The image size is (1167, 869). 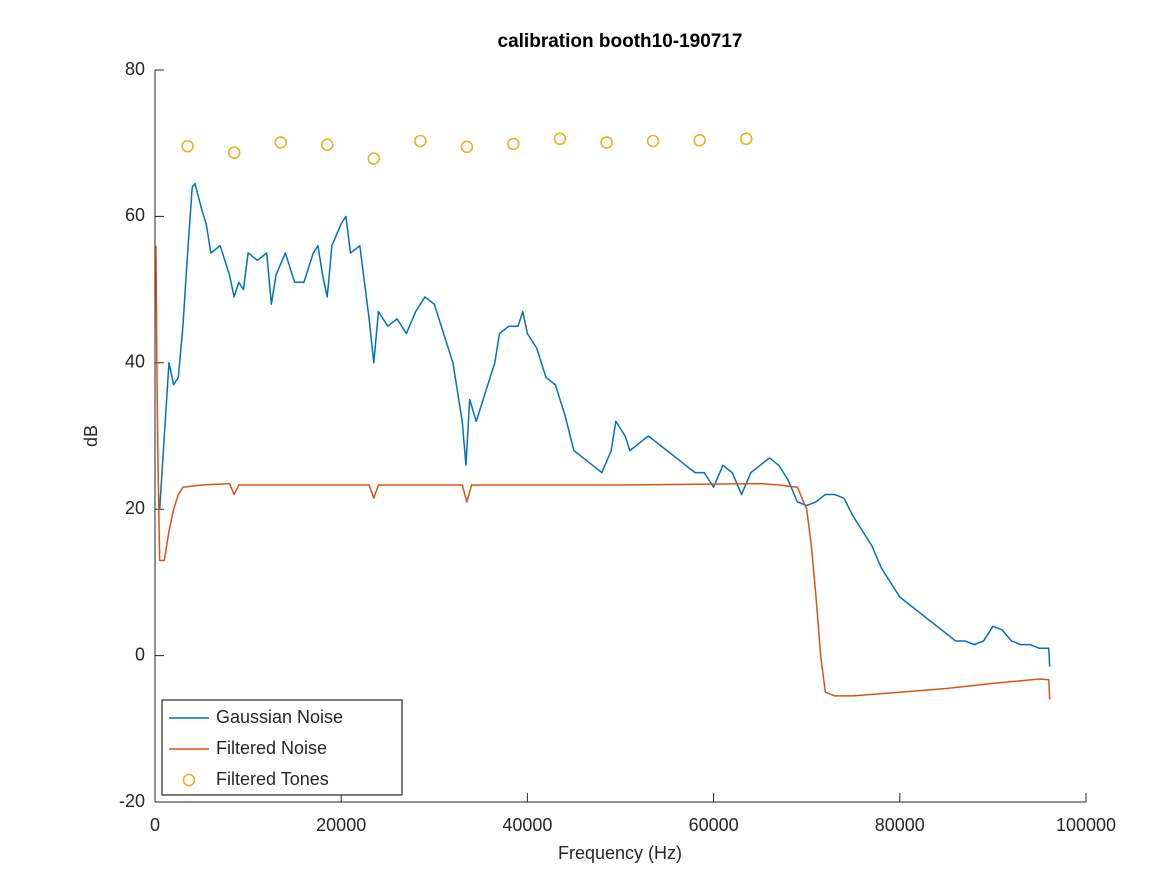 I want to click on y-tick-label: 80, so click(x=135, y=69).